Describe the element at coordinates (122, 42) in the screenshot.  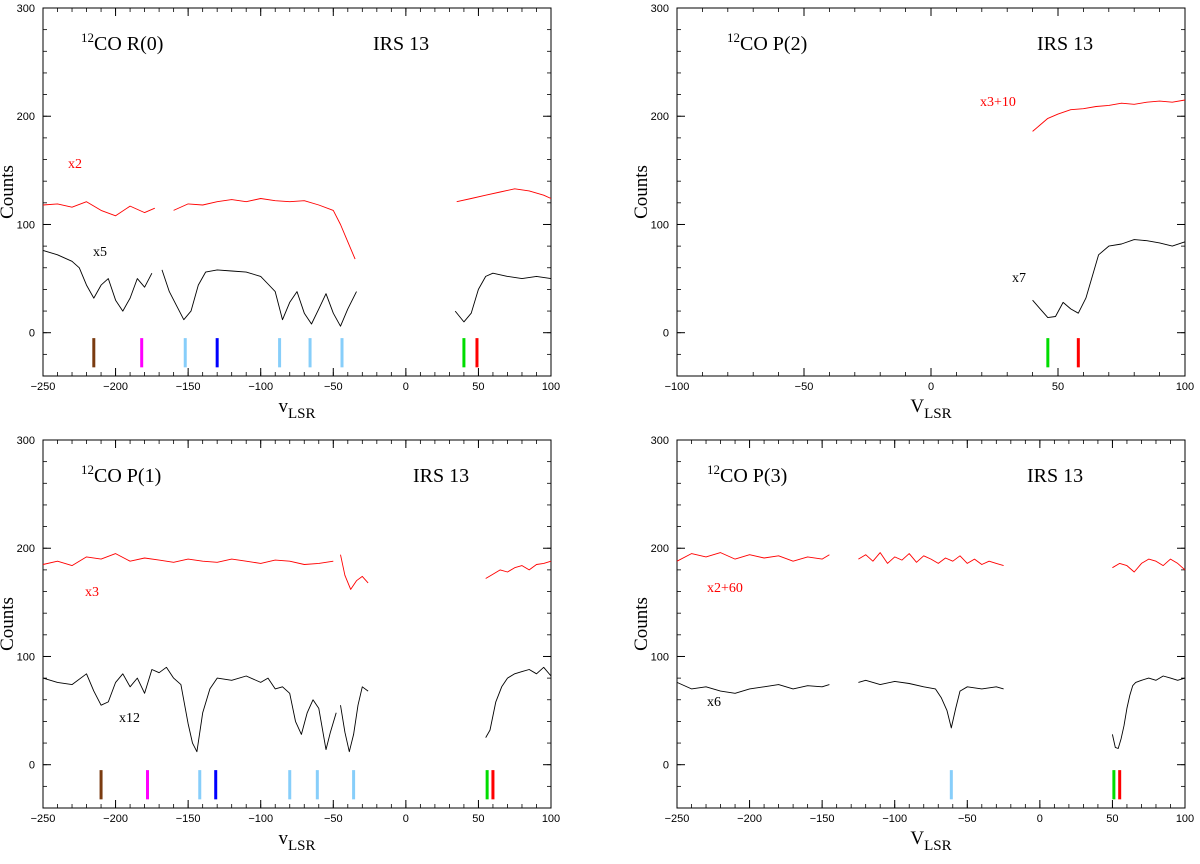
I see `panel-title: 12CO R(0)` at that location.